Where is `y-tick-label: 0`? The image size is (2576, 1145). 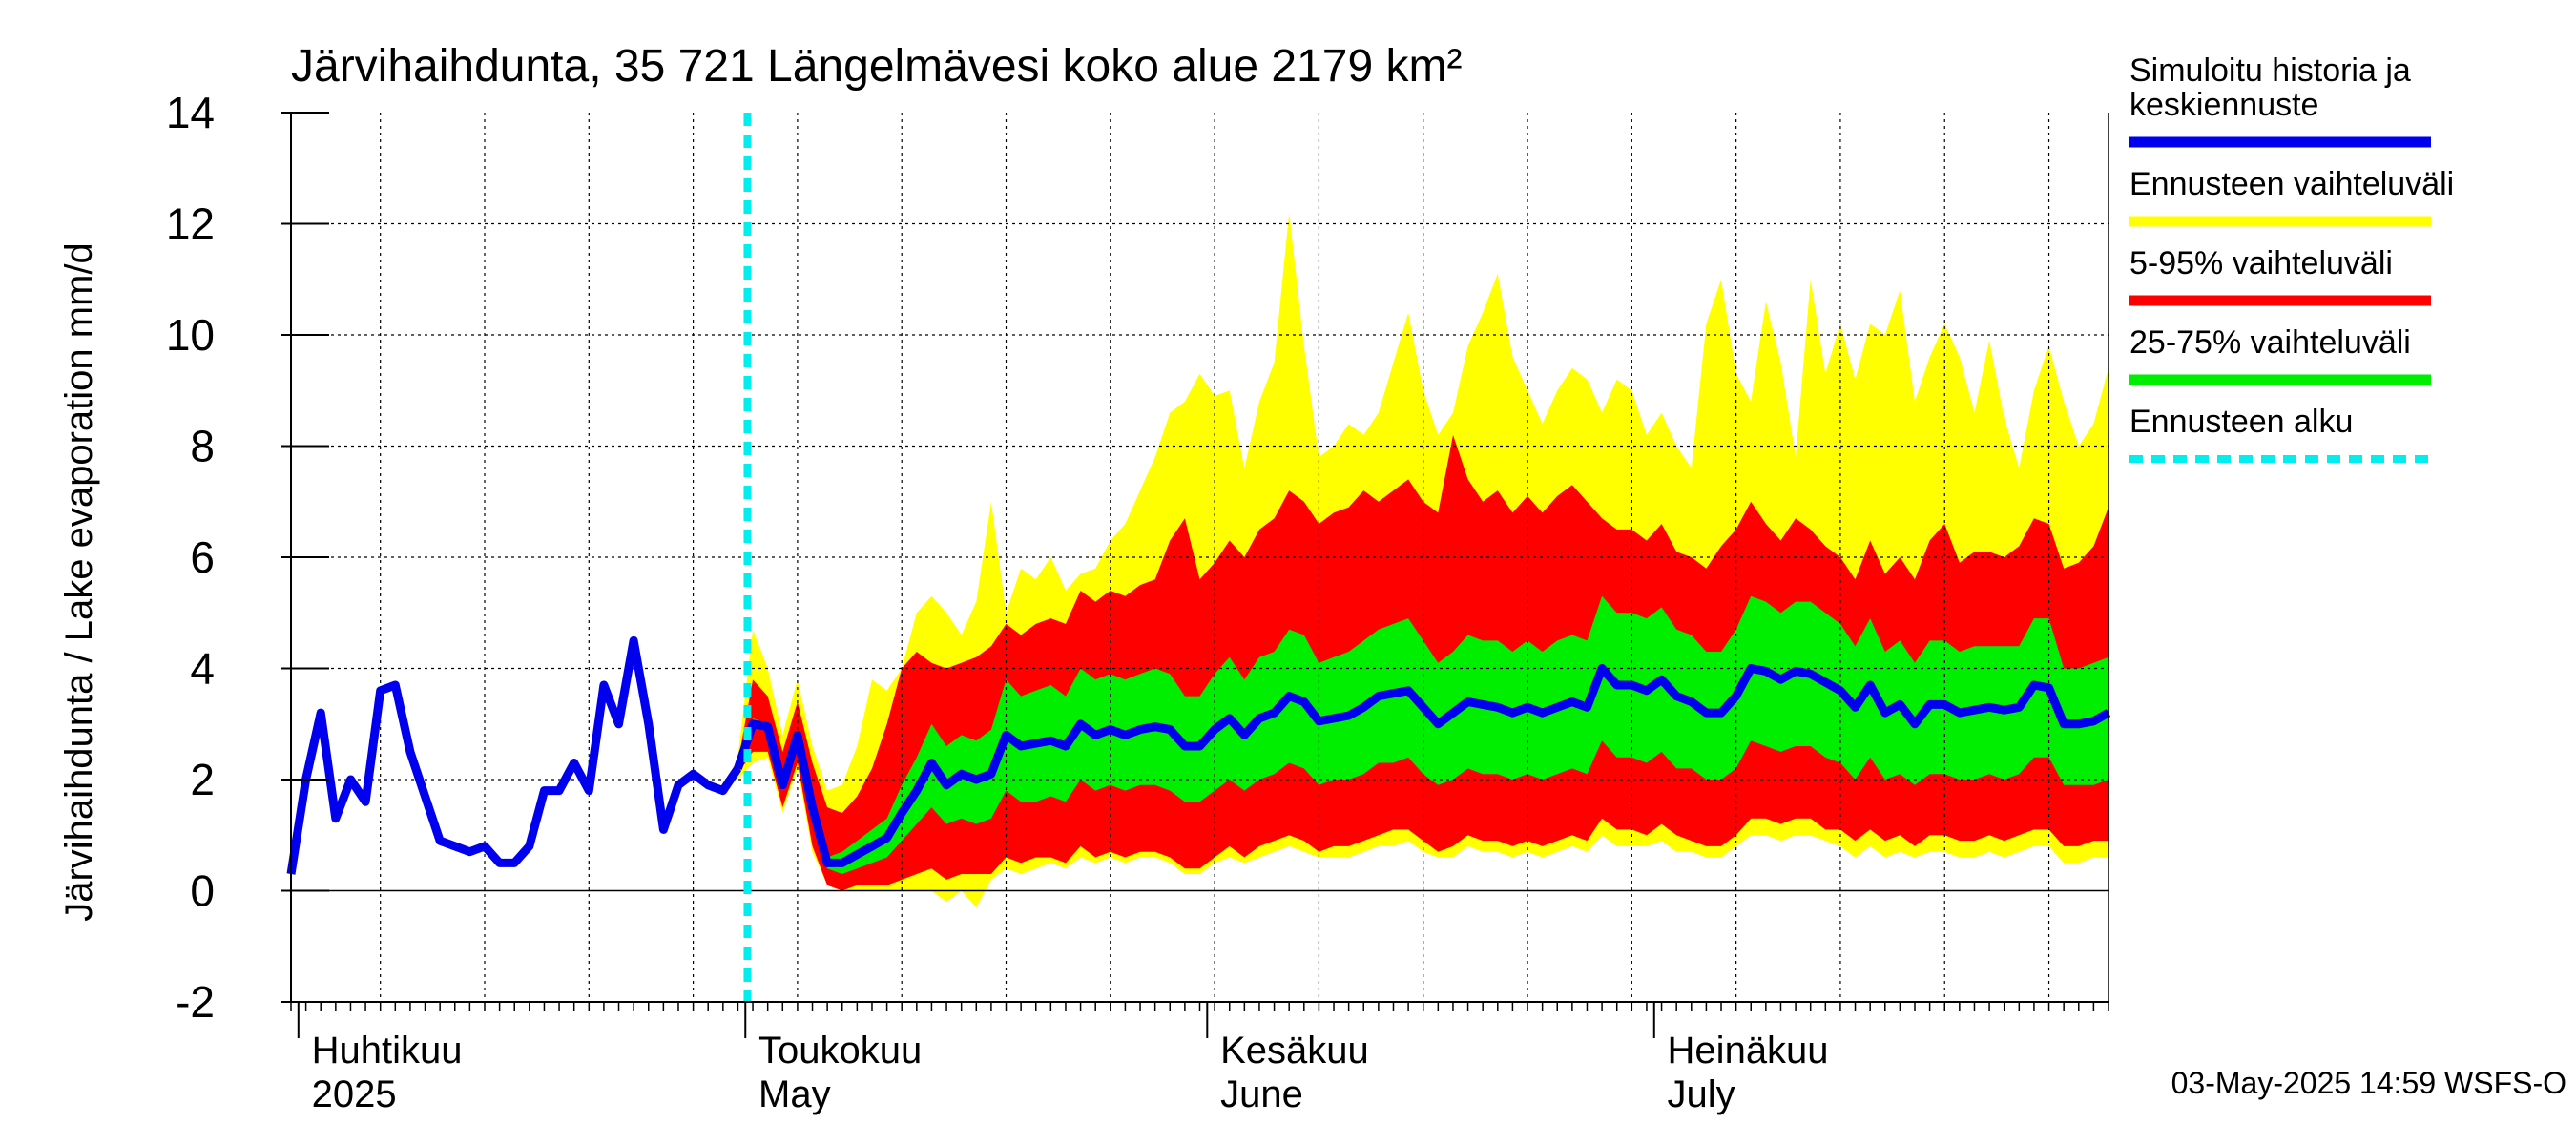 y-tick-label: 0 is located at coordinates (202, 891).